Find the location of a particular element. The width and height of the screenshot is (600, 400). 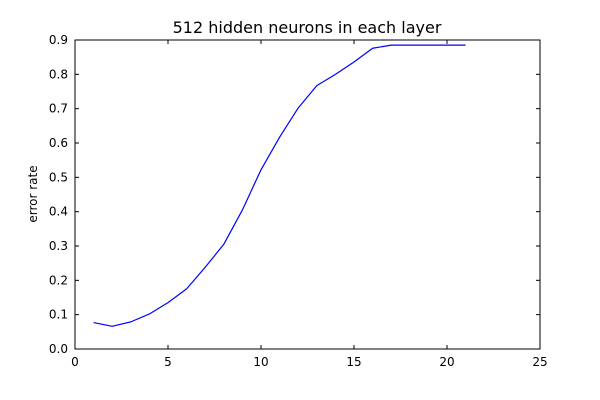

y-tick-label-0: 0.0 is located at coordinates (58, 349).